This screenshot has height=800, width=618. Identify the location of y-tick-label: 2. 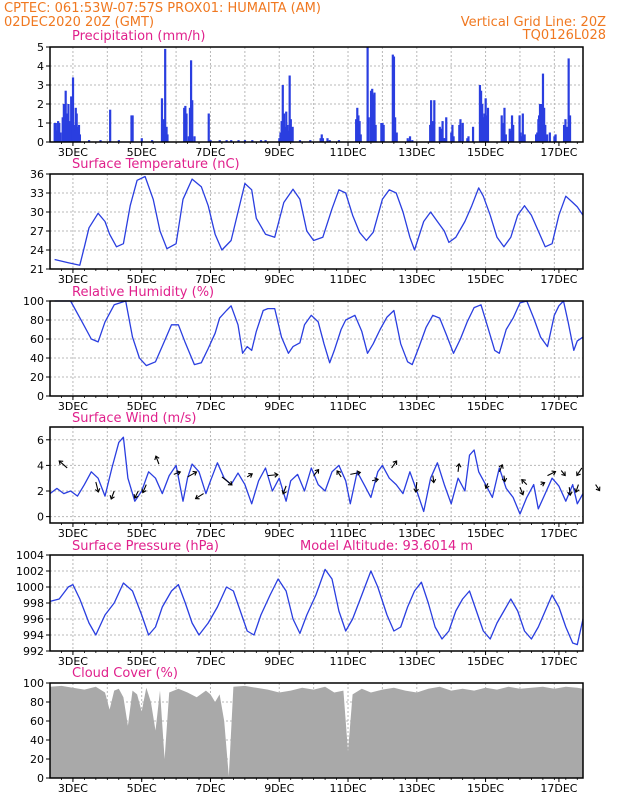
(40, 491).